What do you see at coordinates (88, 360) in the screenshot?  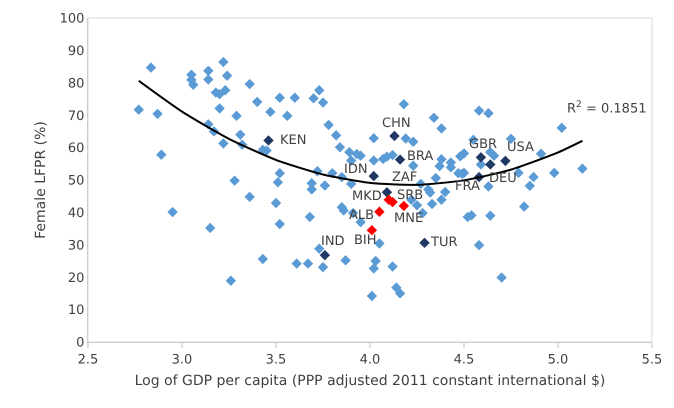 I see `x-tick-label: 2.5` at bounding box center [88, 360].